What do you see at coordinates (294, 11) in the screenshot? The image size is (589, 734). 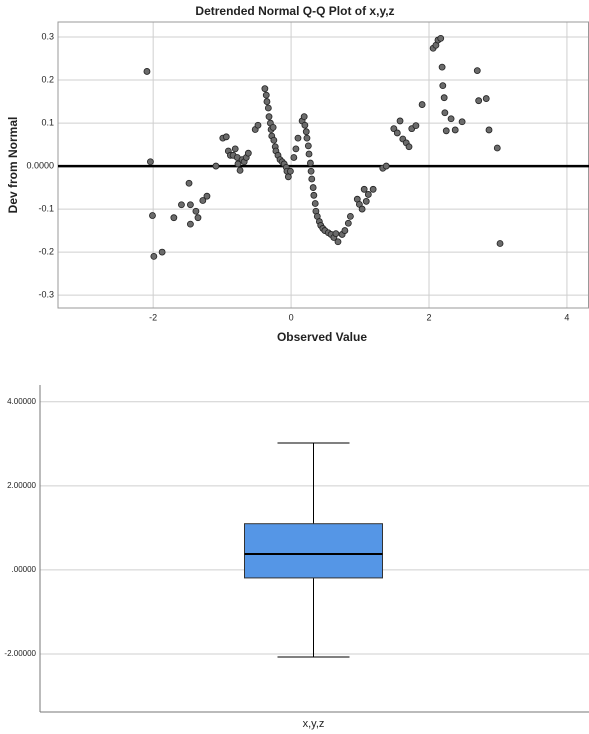 I see `chart-title: Detrended Normal Q-Q Plot of x,y,z` at bounding box center [294, 11].